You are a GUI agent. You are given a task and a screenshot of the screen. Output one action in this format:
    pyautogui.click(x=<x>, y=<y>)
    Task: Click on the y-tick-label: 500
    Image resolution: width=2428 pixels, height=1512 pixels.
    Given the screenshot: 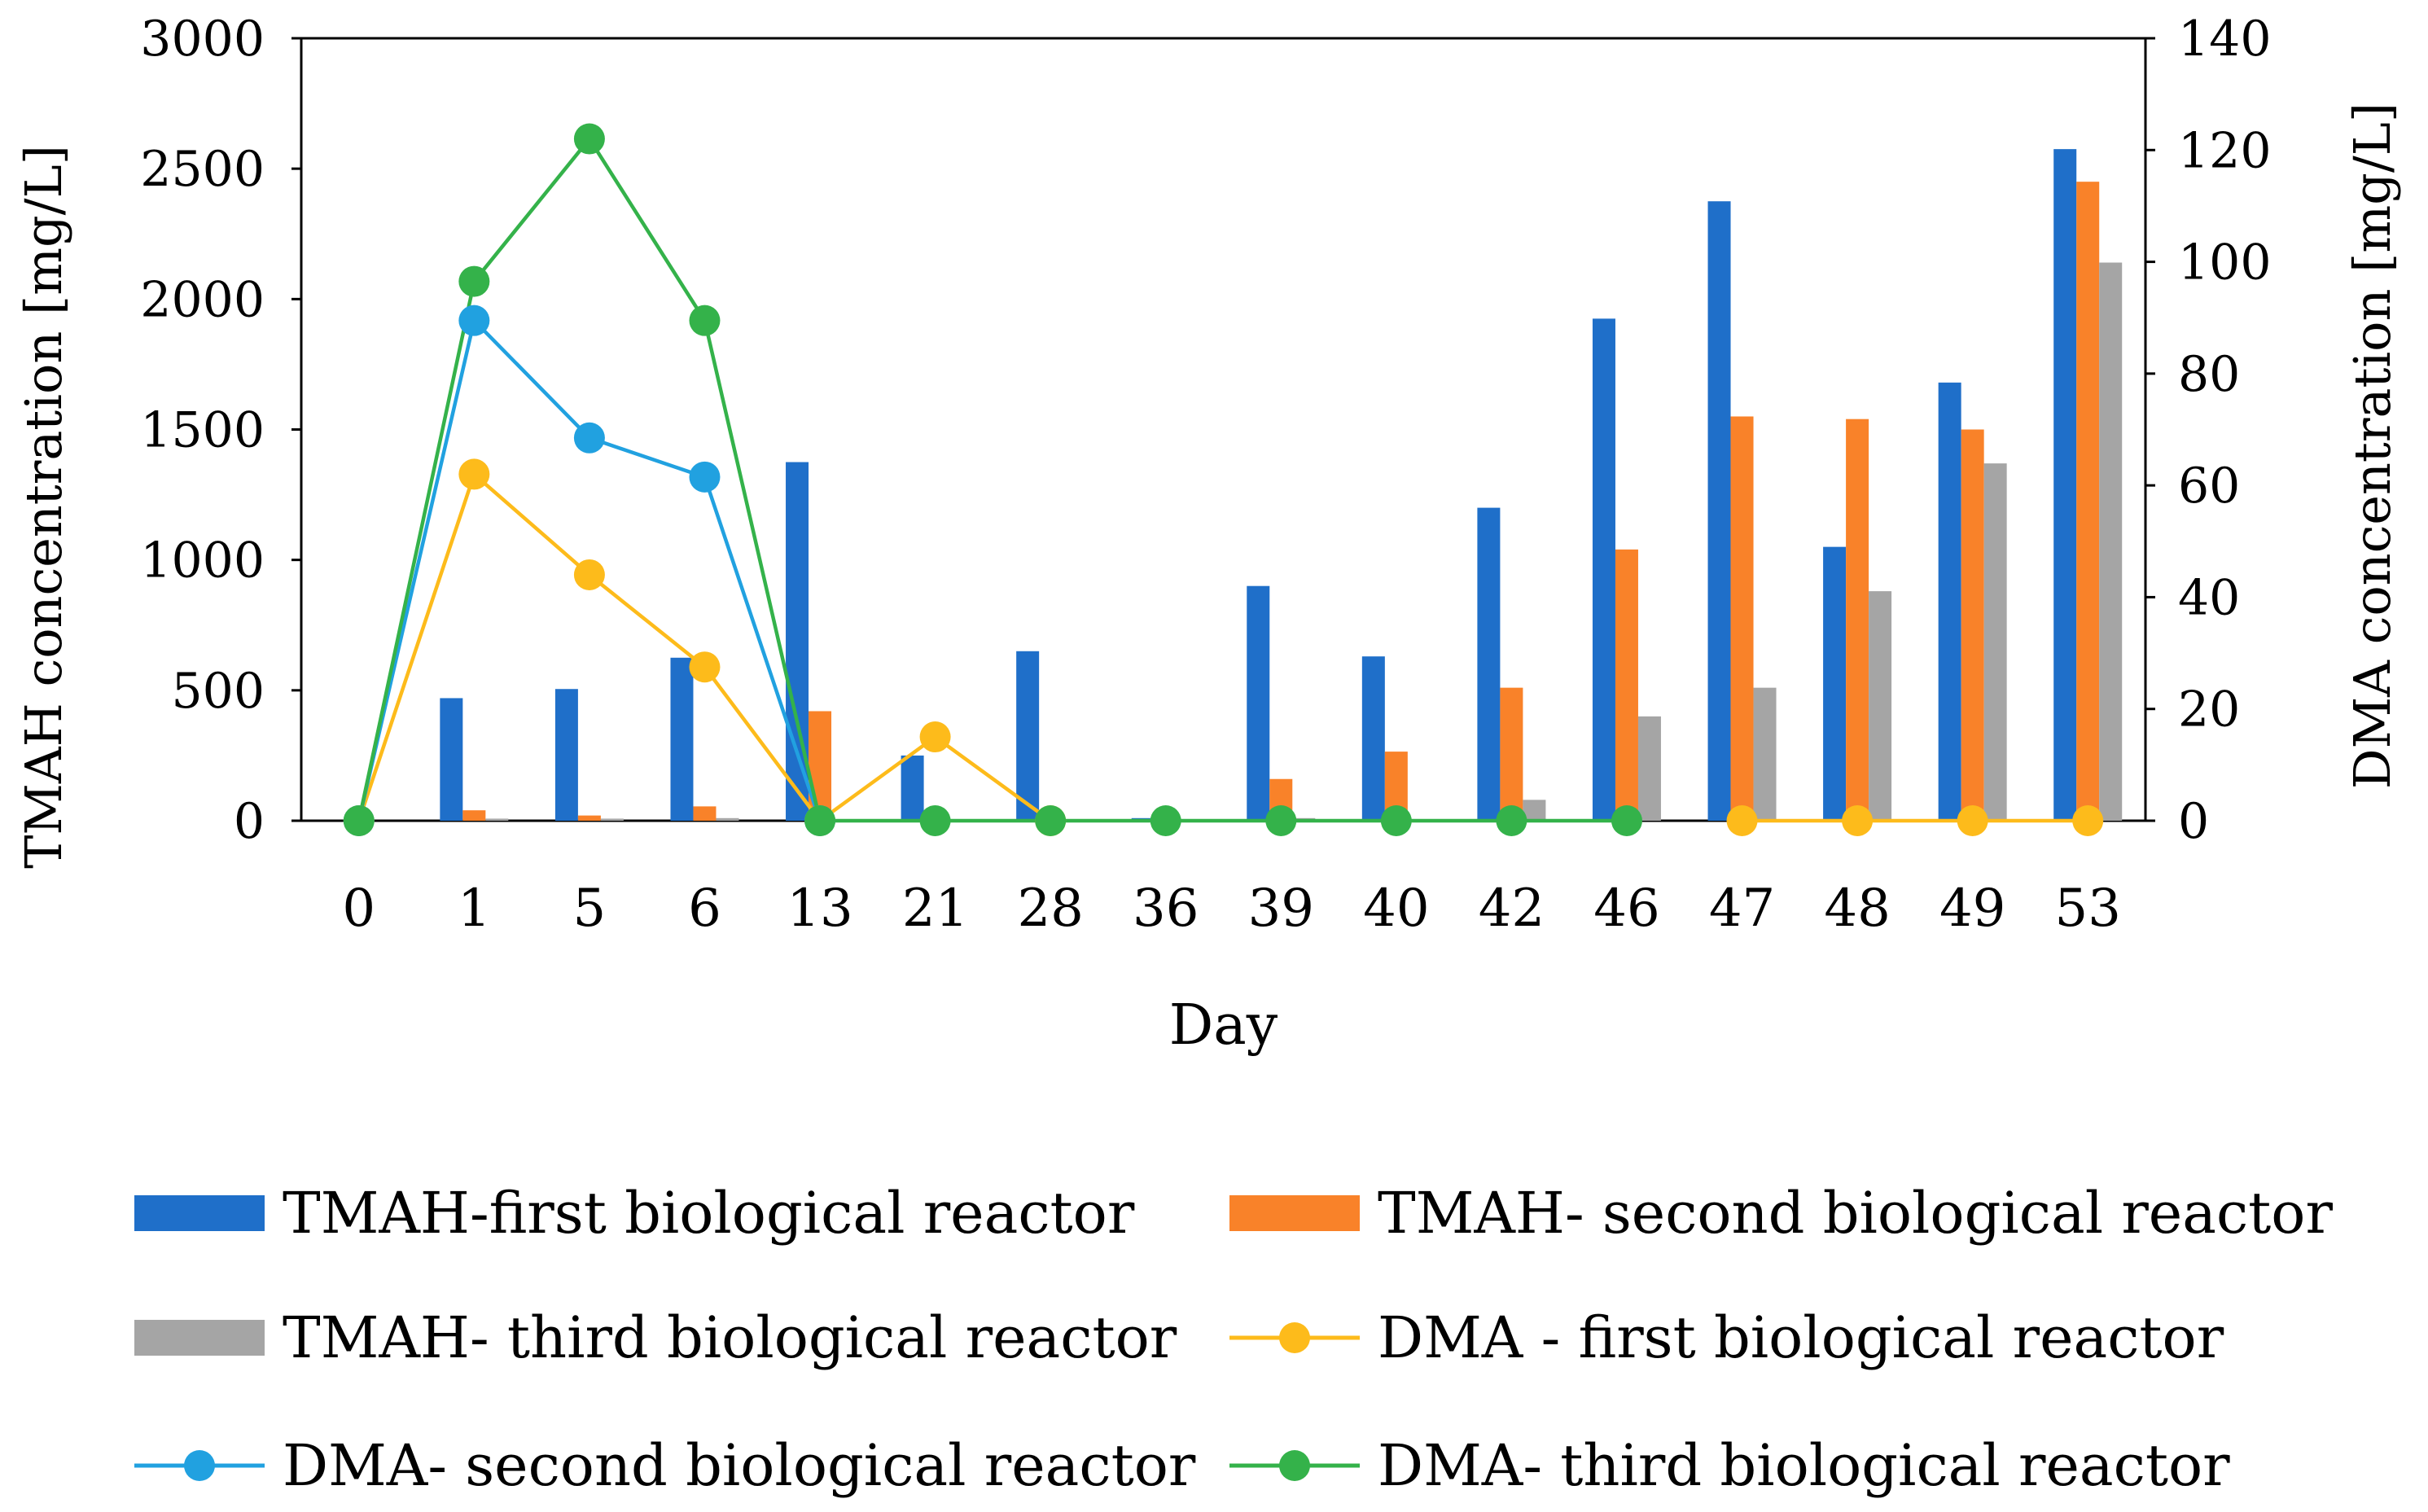 What is the action you would take?
    pyautogui.click(x=218, y=692)
    